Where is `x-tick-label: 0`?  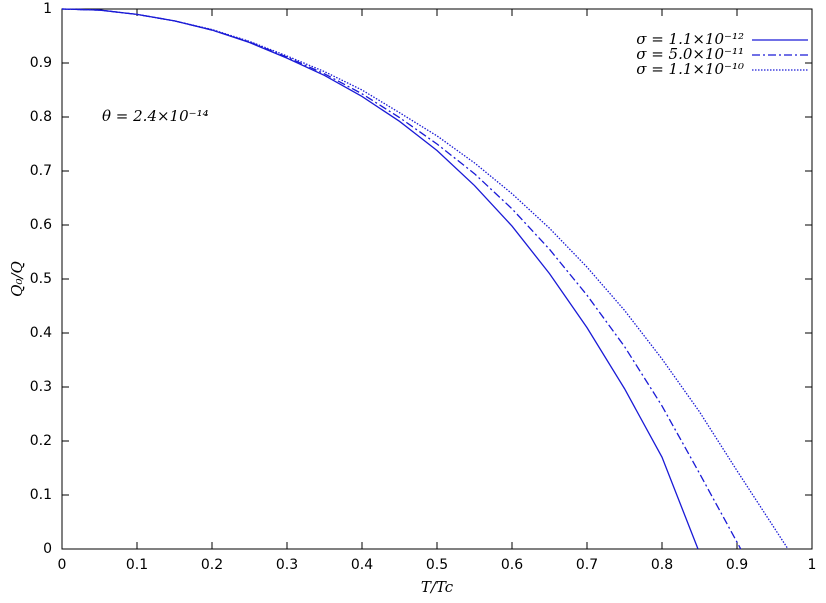
x-tick-label: 0 is located at coordinates (62, 565).